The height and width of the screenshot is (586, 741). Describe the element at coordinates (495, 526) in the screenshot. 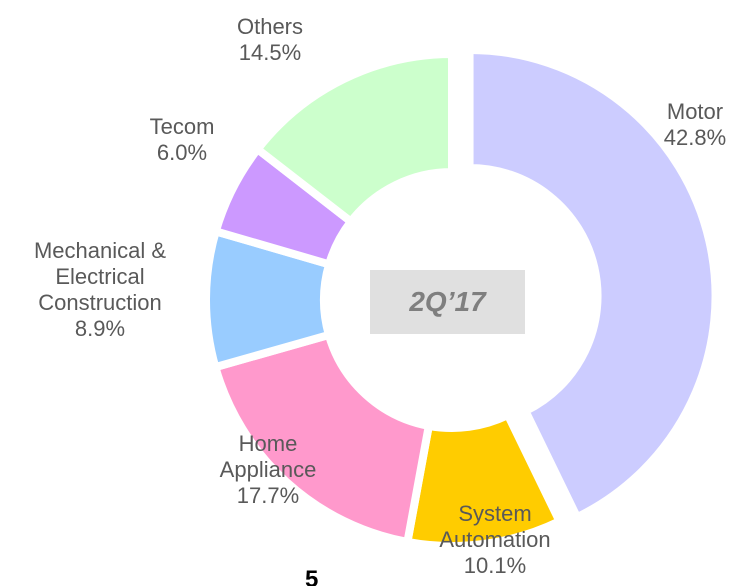

I see `category-label: System Automation` at that location.